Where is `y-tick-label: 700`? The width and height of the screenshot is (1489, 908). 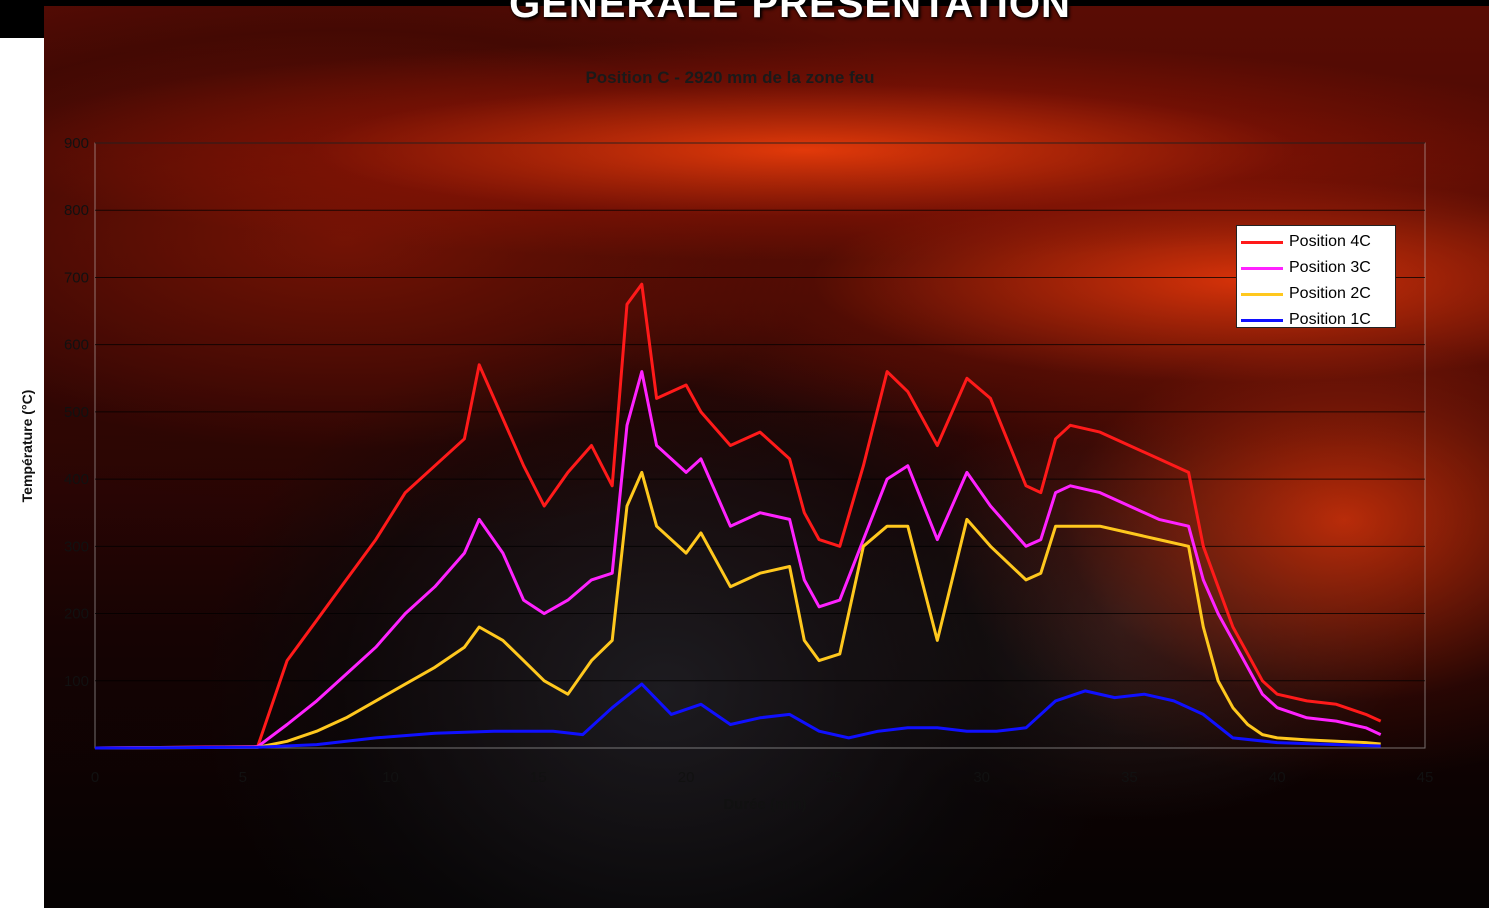 y-tick-label: 700 is located at coordinates (76, 277).